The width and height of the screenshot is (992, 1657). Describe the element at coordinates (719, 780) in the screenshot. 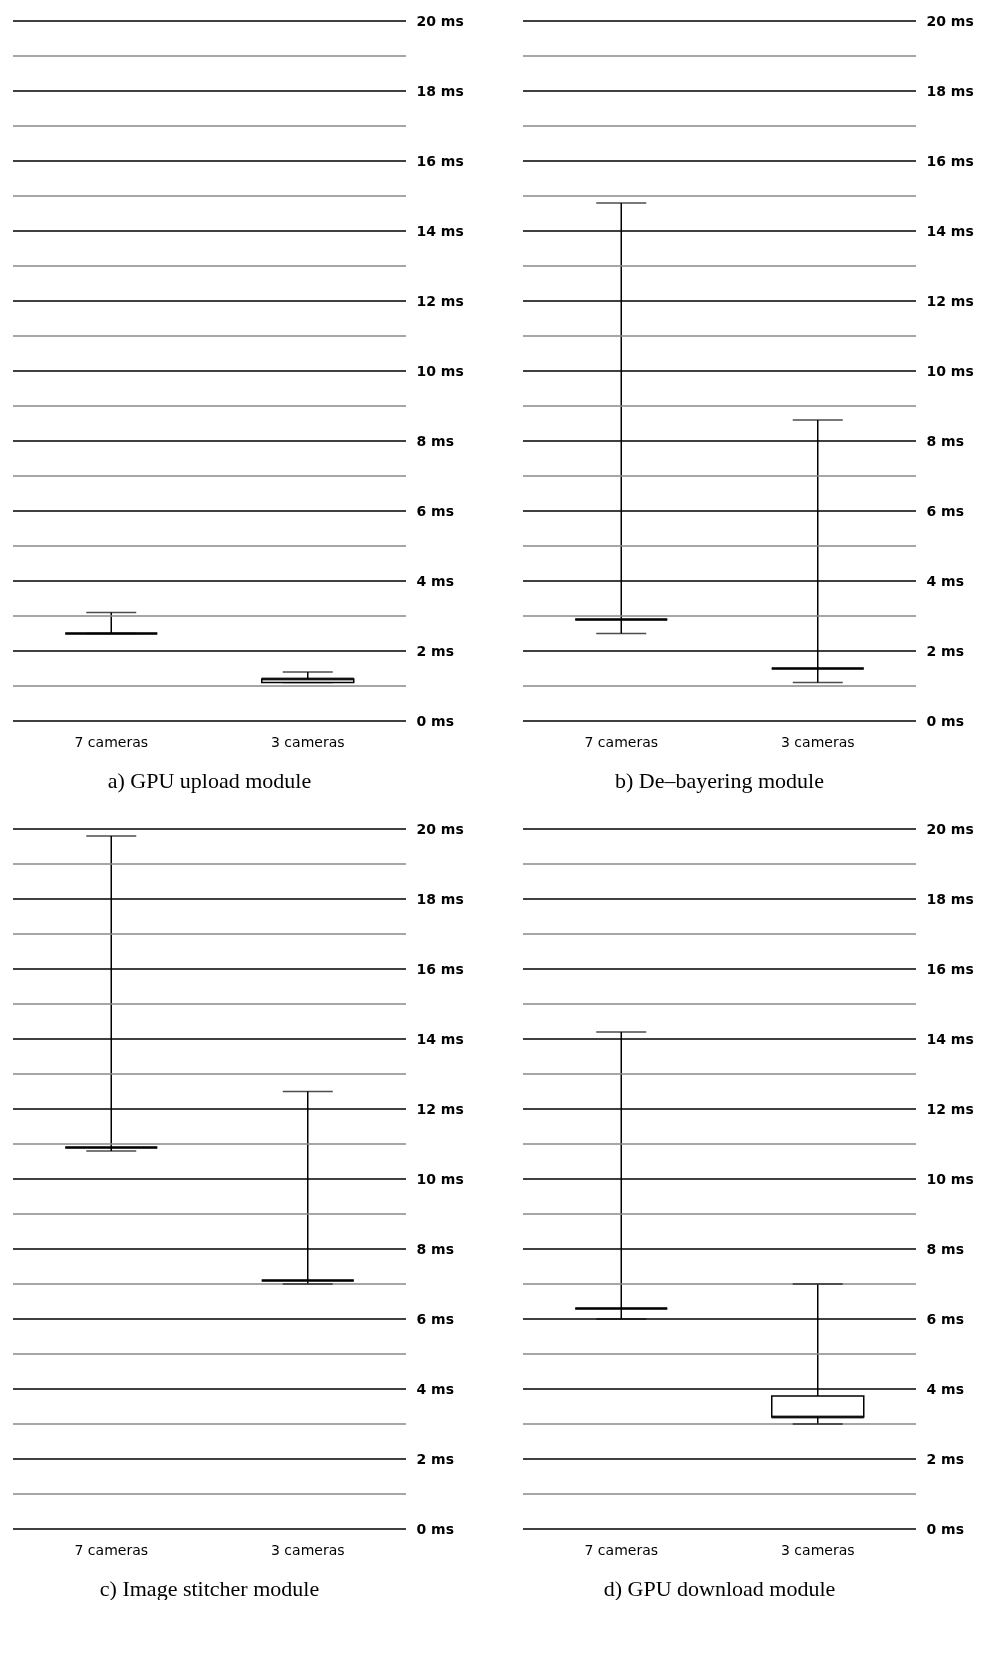

I see `text: b) De–bayering module` at that location.